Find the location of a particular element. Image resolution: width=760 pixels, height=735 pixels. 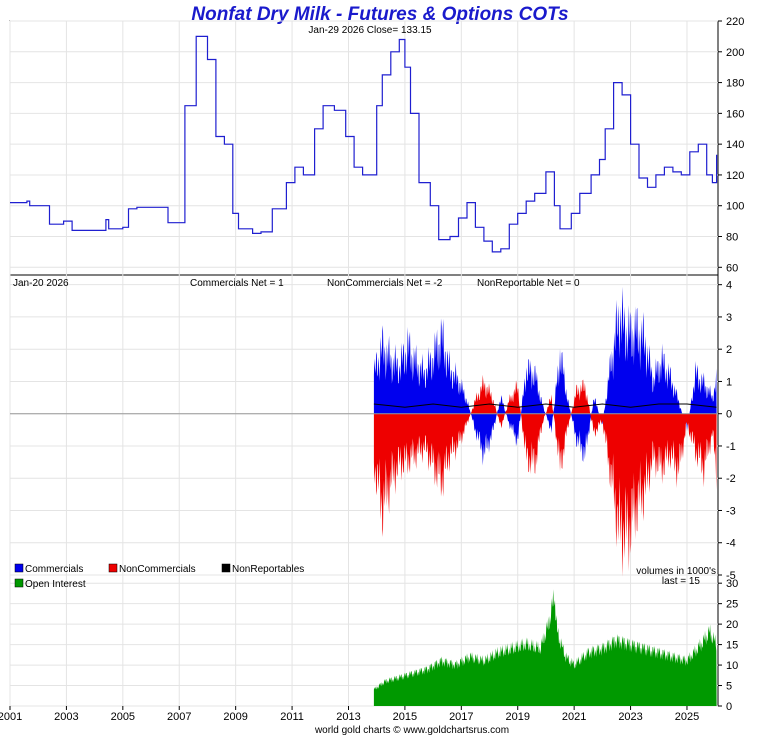

commercials-net: Commercials Net = 1 is located at coordinates (237, 283).